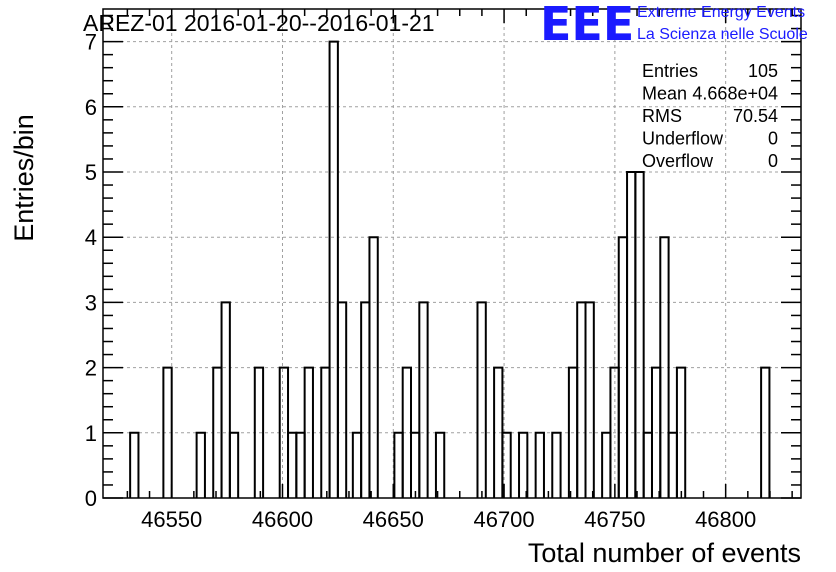  I want to click on y-axis-title: Entries/bin, so click(24, 178).